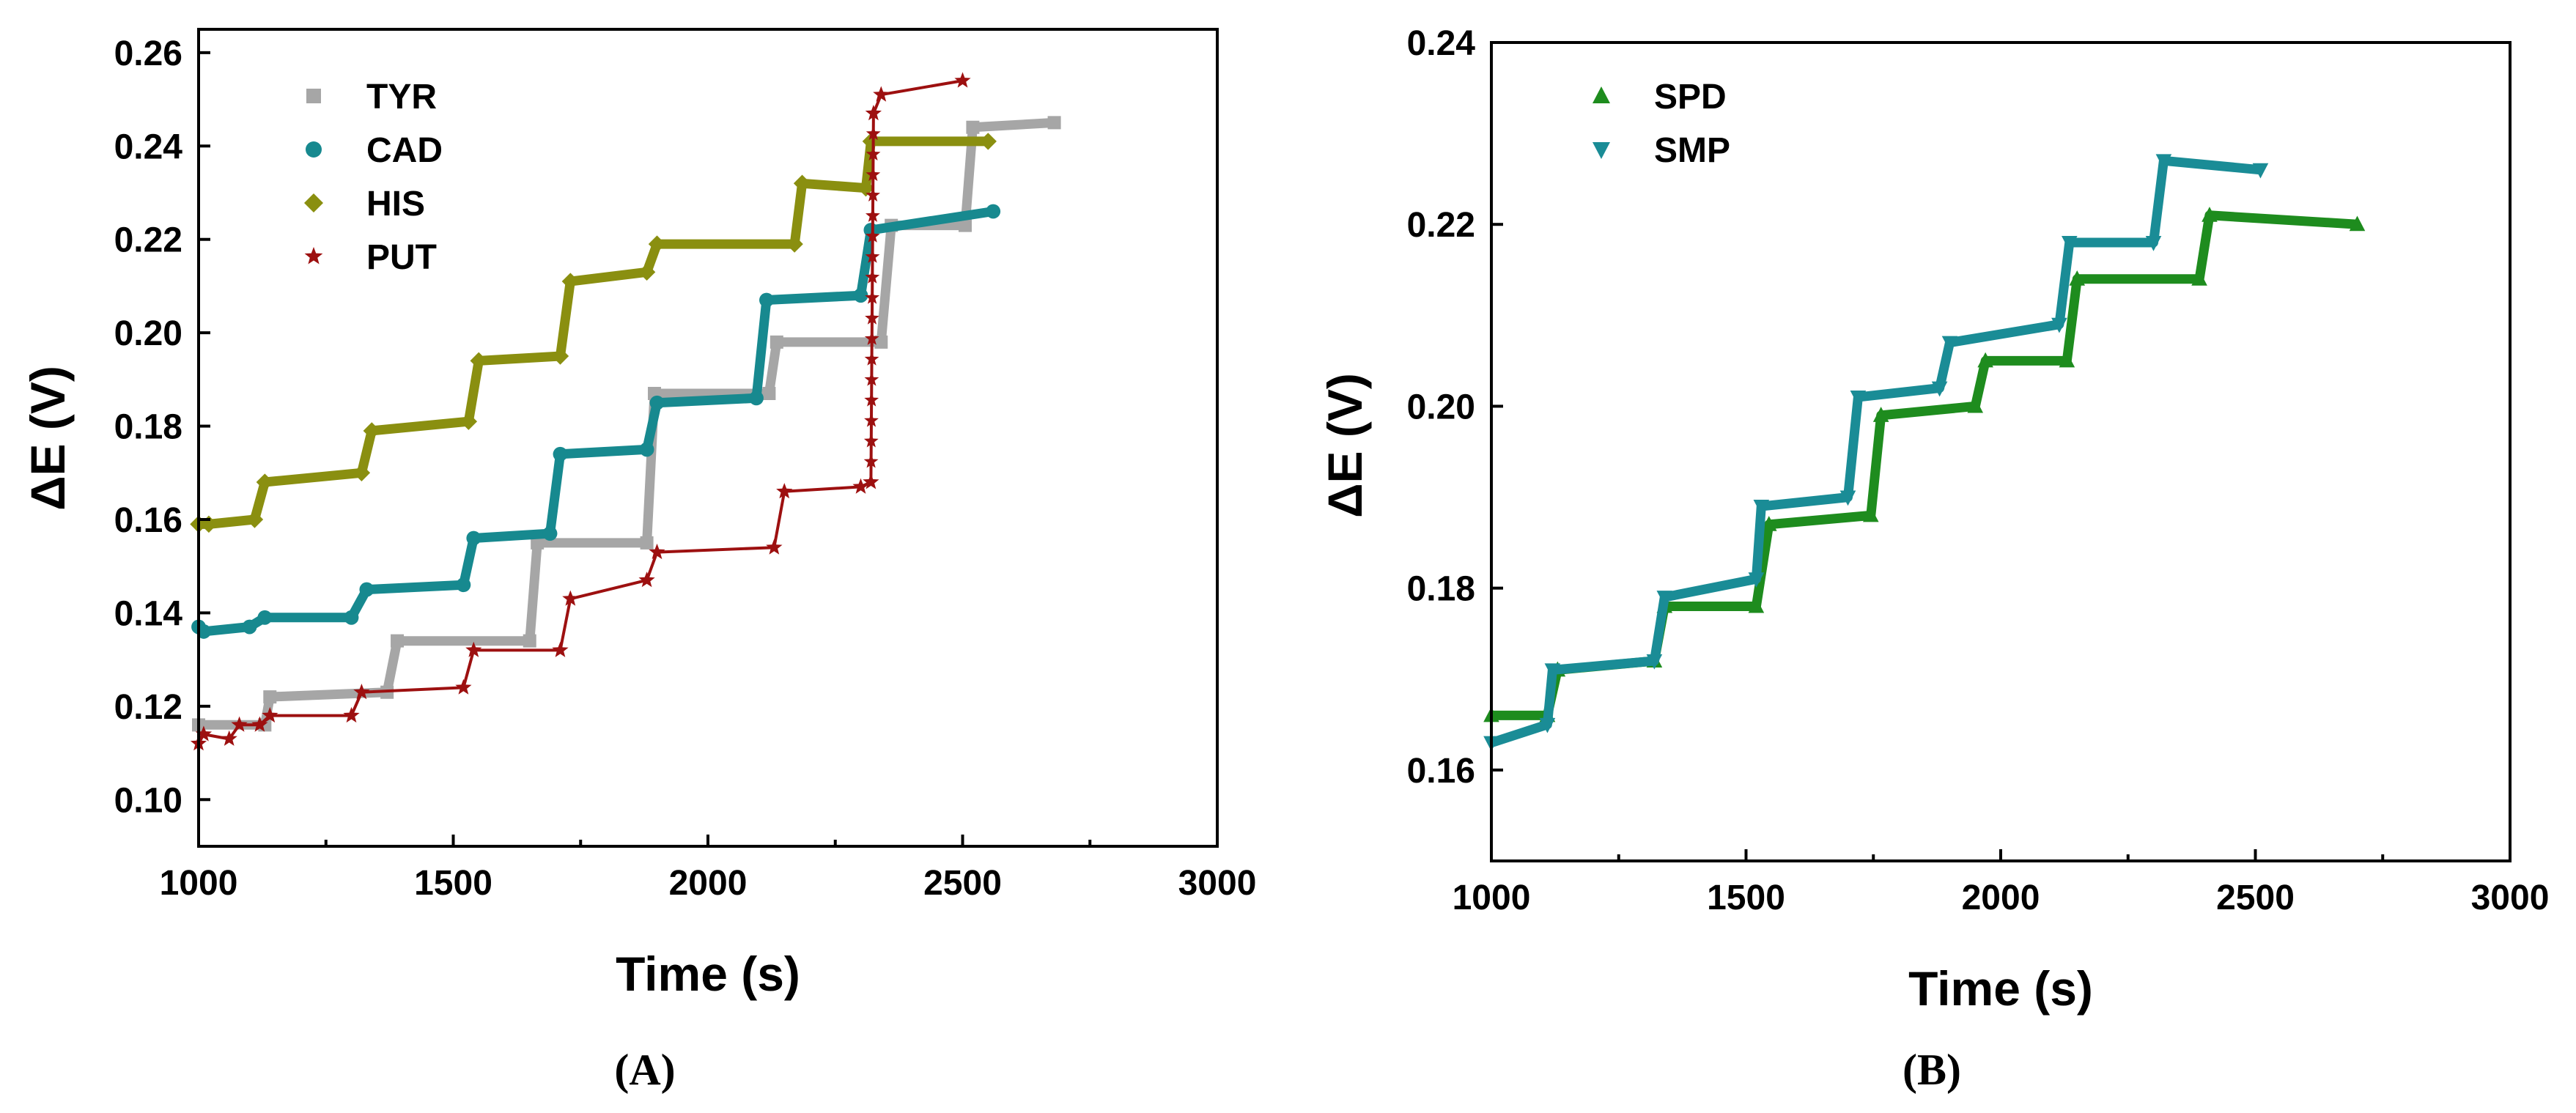 This screenshot has height=1113, width=2576. Describe the element at coordinates (453, 883) in the screenshot. I see `x-tick-label-a: 1500` at that location.